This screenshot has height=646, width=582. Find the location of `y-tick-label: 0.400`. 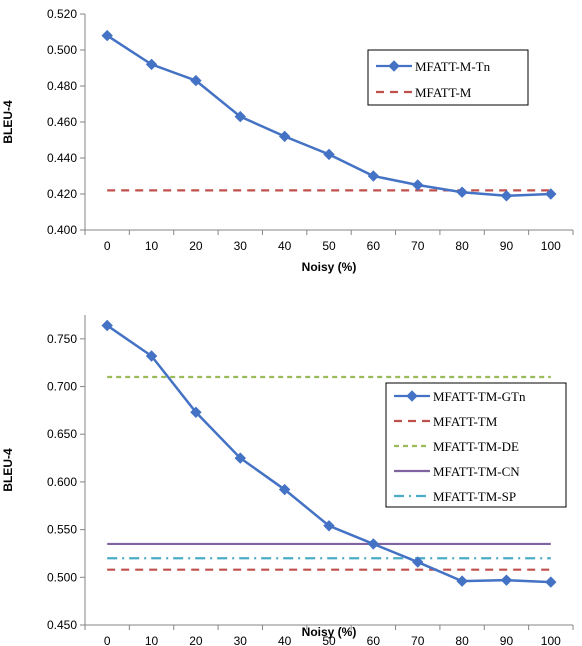

y-tick-label: 0.400 is located at coordinates (62, 230).